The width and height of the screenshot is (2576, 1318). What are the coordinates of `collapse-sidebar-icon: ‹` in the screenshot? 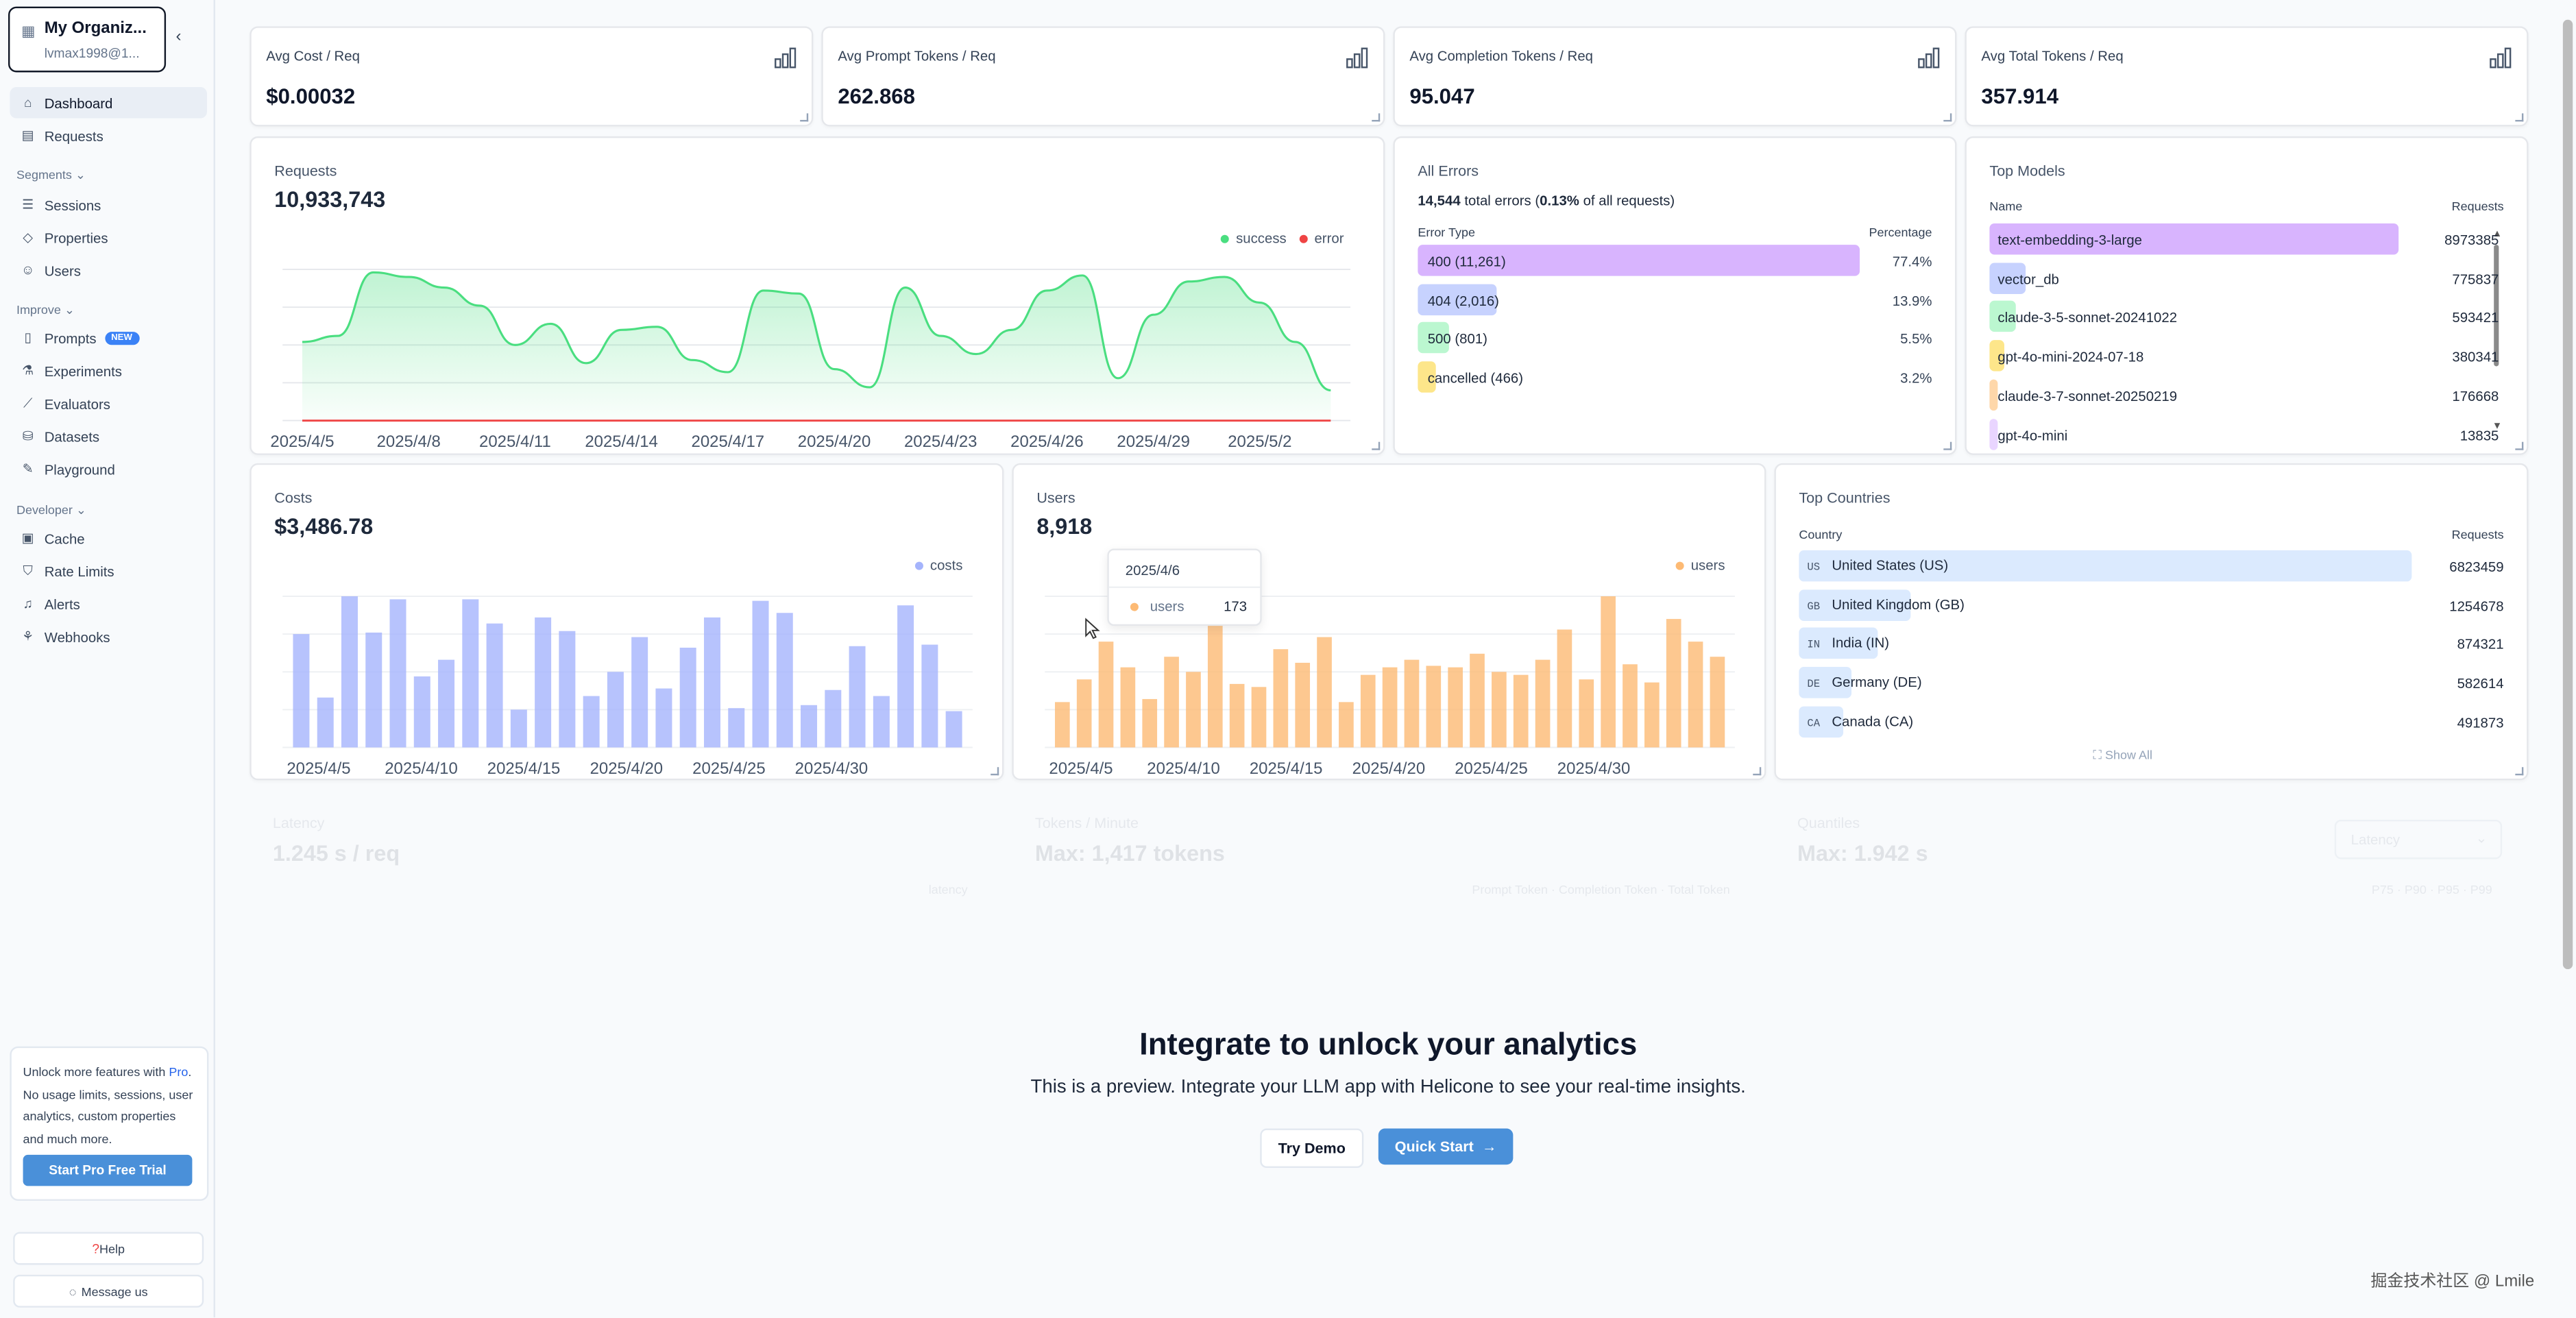 It's located at (178, 37).